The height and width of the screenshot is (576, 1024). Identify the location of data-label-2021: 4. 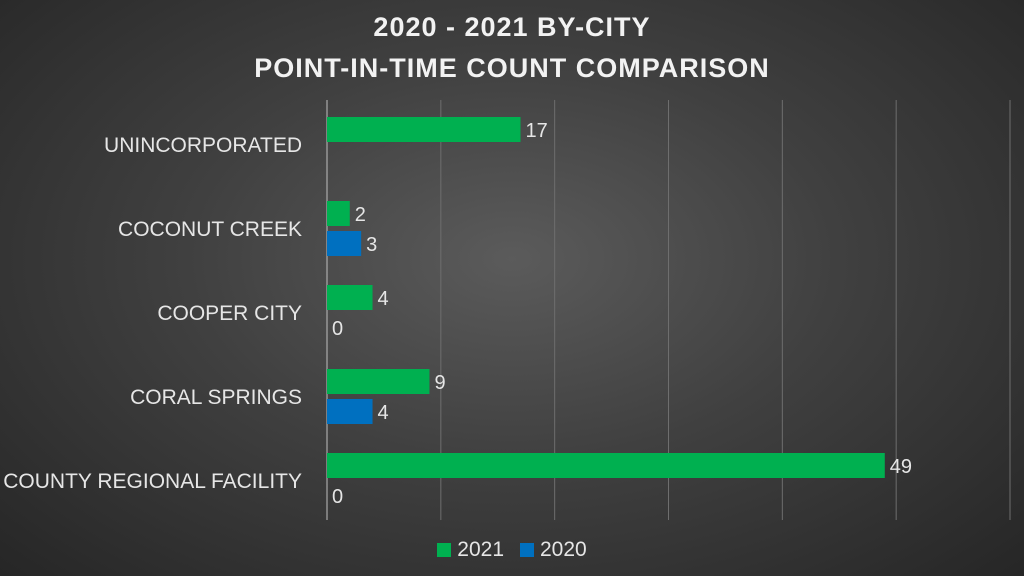
(383, 299).